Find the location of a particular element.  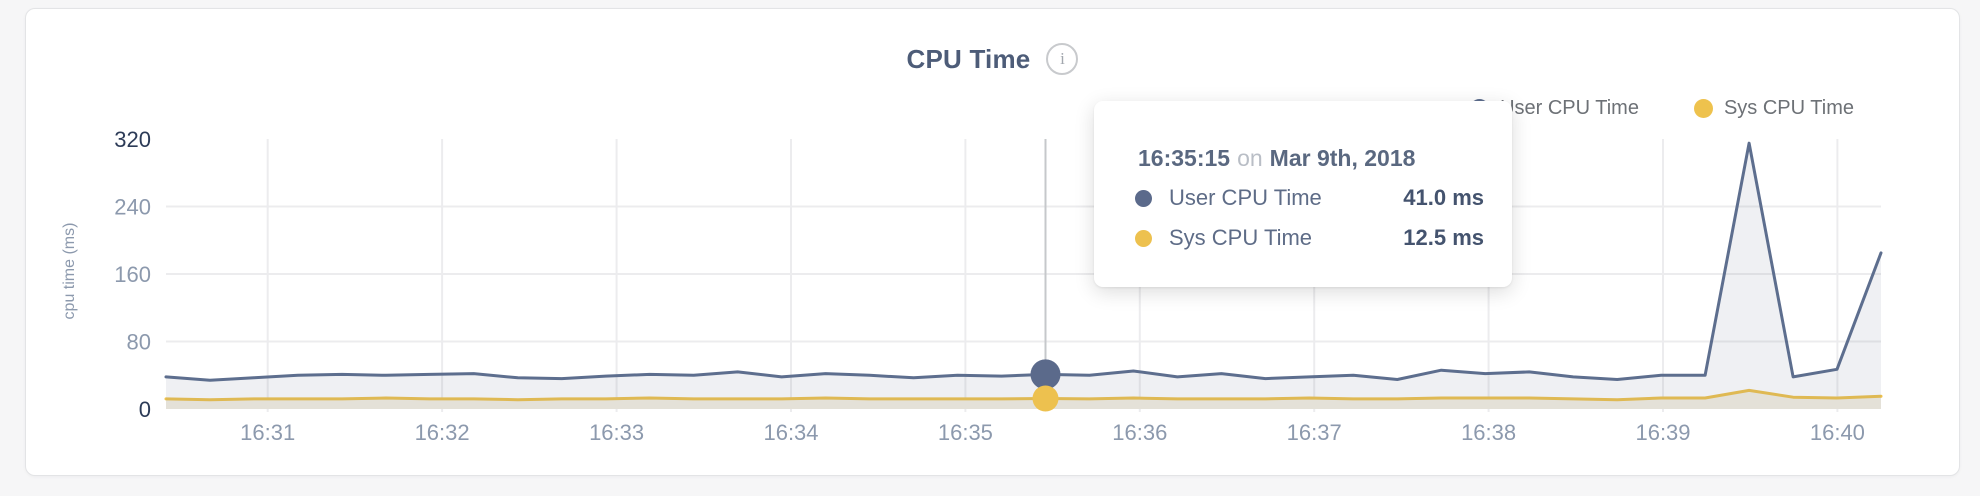

tooltip-label-user: User CPU Time is located at coordinates (1245, 197).